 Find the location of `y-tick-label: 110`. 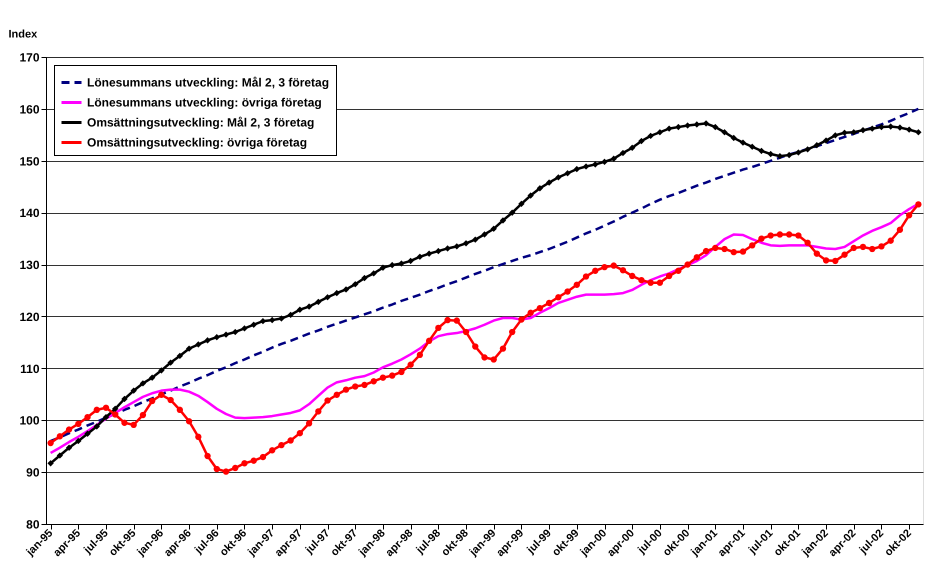

y-tick-label: 110 is located at coordinates (30, 369).